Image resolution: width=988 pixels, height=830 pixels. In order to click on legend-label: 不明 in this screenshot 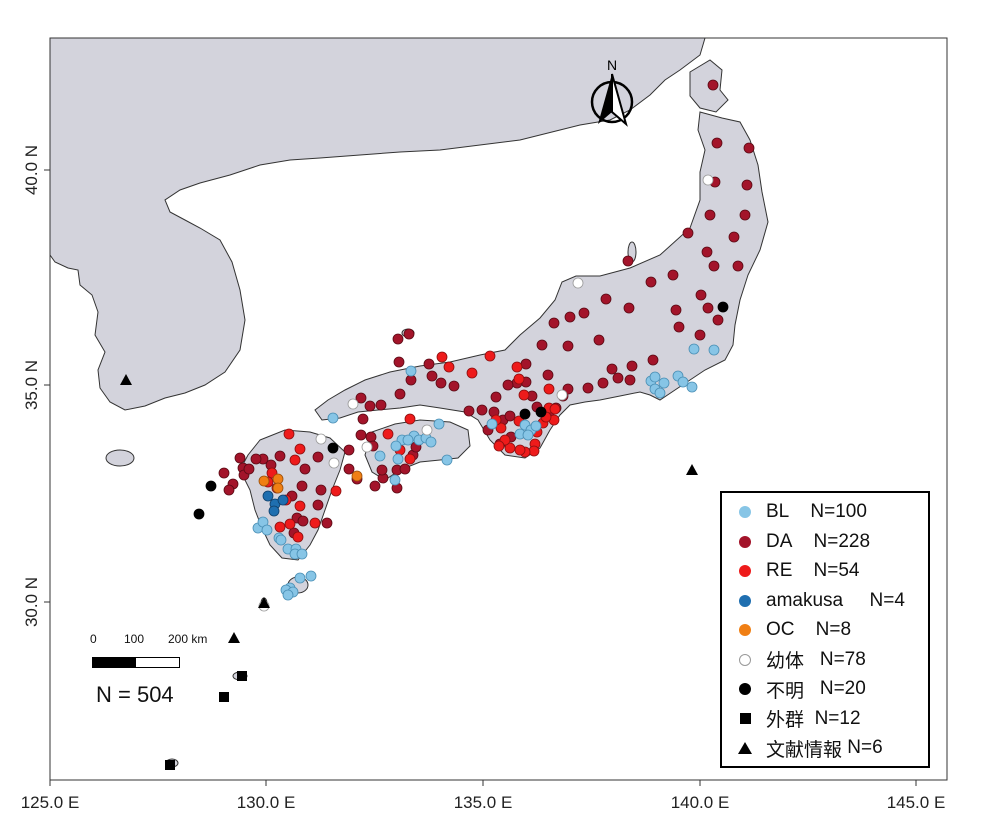, I will do `click(785, 691)`.